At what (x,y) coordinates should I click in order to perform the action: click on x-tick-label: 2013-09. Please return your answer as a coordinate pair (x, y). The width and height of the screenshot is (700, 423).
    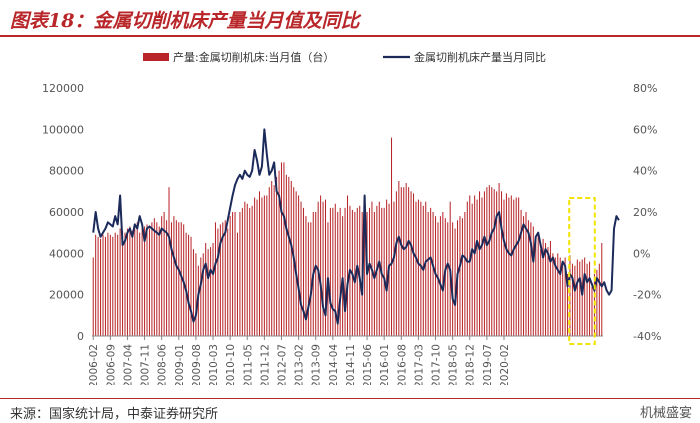
    Looking at the image, I should click on (317, 364).